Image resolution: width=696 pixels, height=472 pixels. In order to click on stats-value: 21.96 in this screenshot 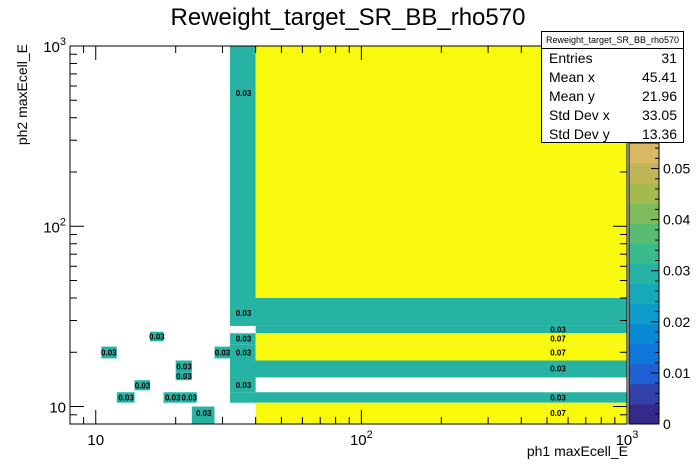, I will do `click(659, 96)`.